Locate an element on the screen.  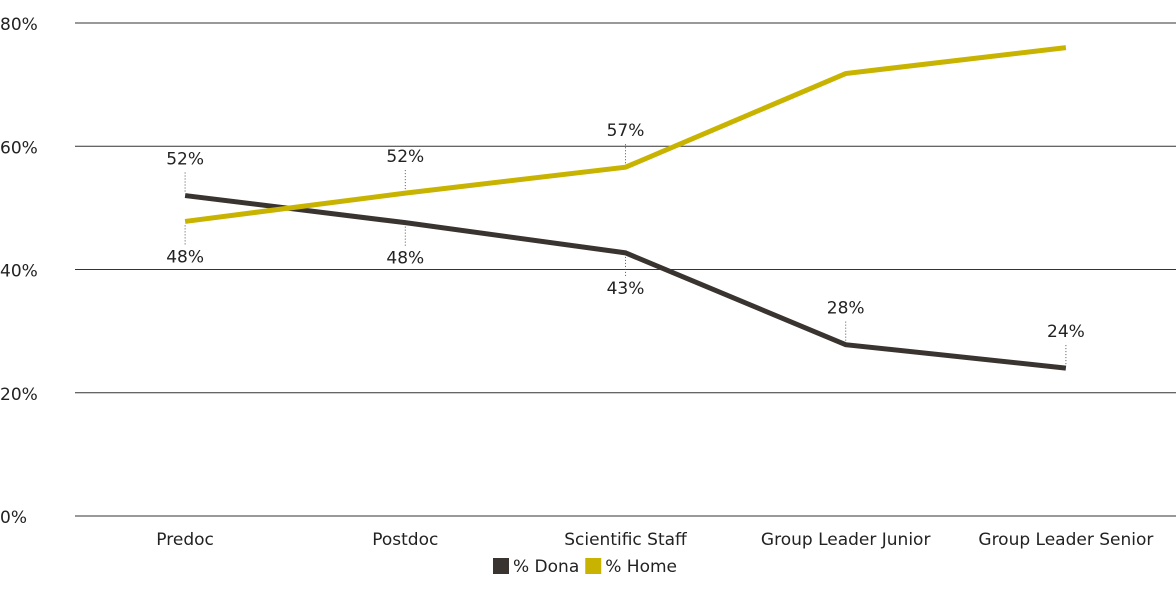
y-tick-label: 60% is located at coordinates (19, 148).